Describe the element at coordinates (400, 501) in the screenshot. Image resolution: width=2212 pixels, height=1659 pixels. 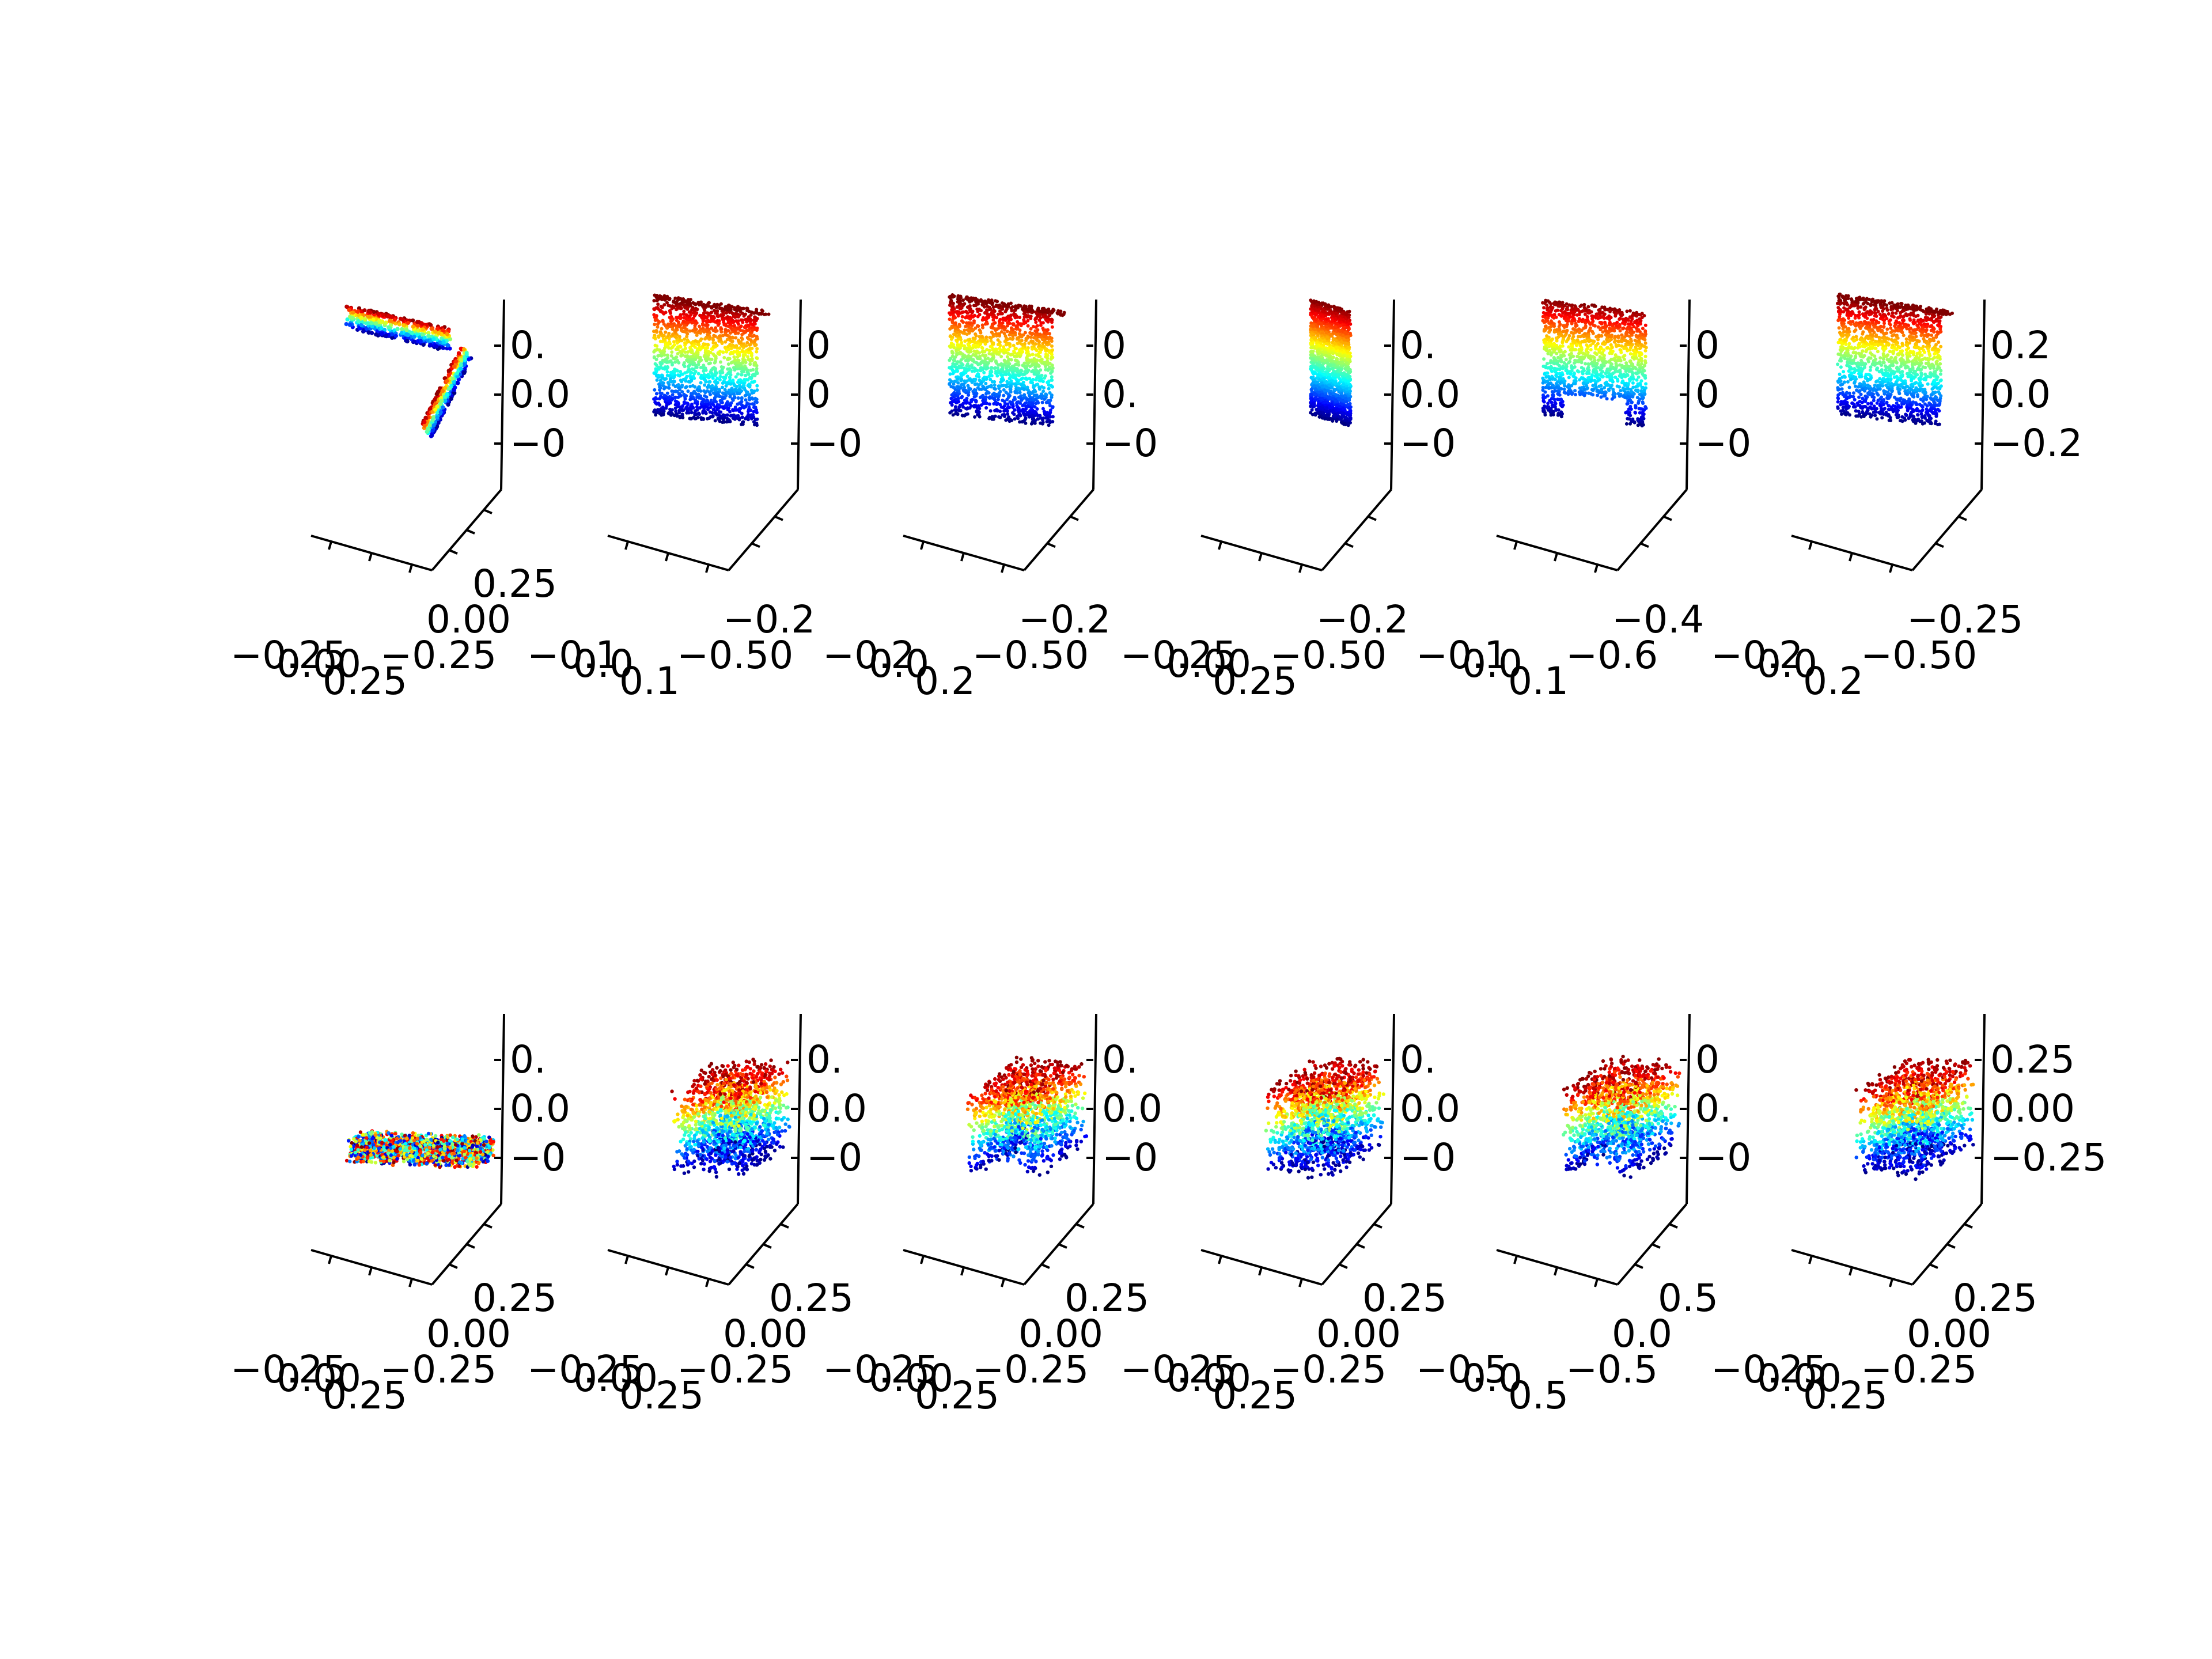
I see `subplot-1-1: 0.0.0−0−0.250.000.25−0.250.000.25` at that location.